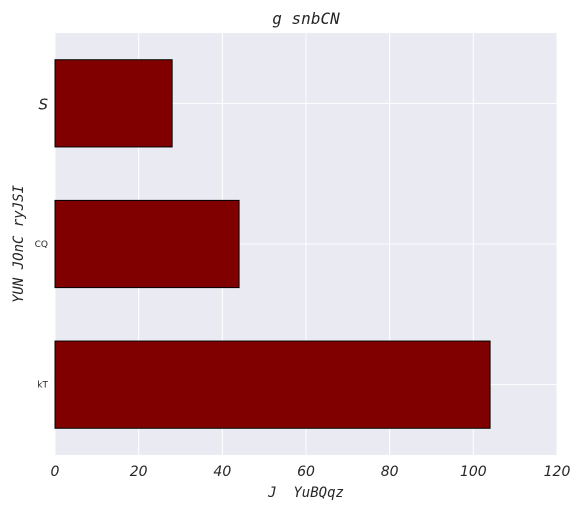 Image resolution: width=584 pixels, height=511 pixels. I want to click on x-tick-labels: 0 20 40 60 80 100 120, so click(311, 472).